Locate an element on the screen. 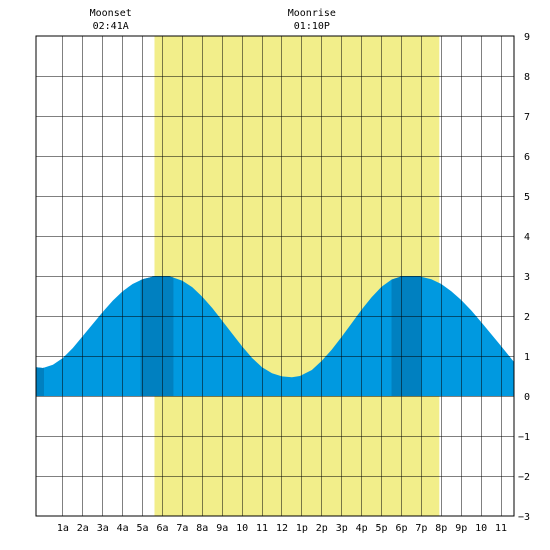  y-tick-label: 0 is located at coordinates (527, 397).